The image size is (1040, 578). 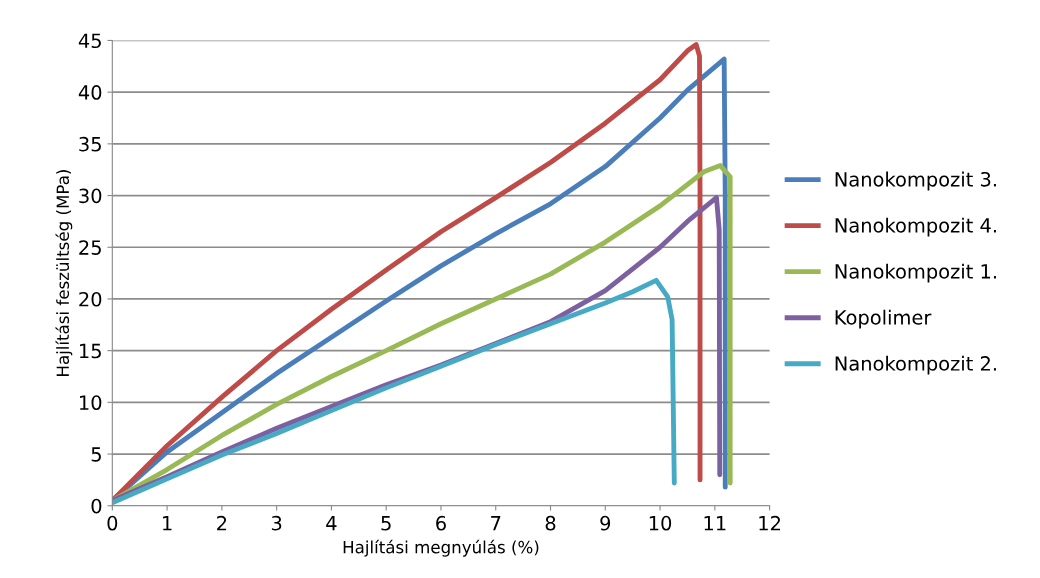 What do you see at coordinates (441, 548) in the screenshot?
I see `x-axis-title: Hajlítási megnyúlás (%)` at bounding box center [441, 548].